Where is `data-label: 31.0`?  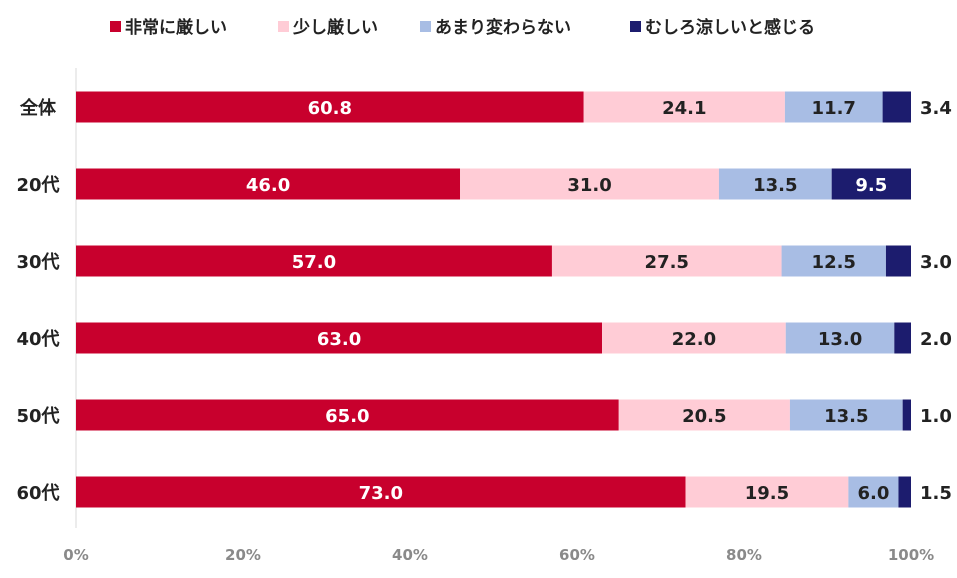
data-label: 31.0 is located at coordinates (589, 185).